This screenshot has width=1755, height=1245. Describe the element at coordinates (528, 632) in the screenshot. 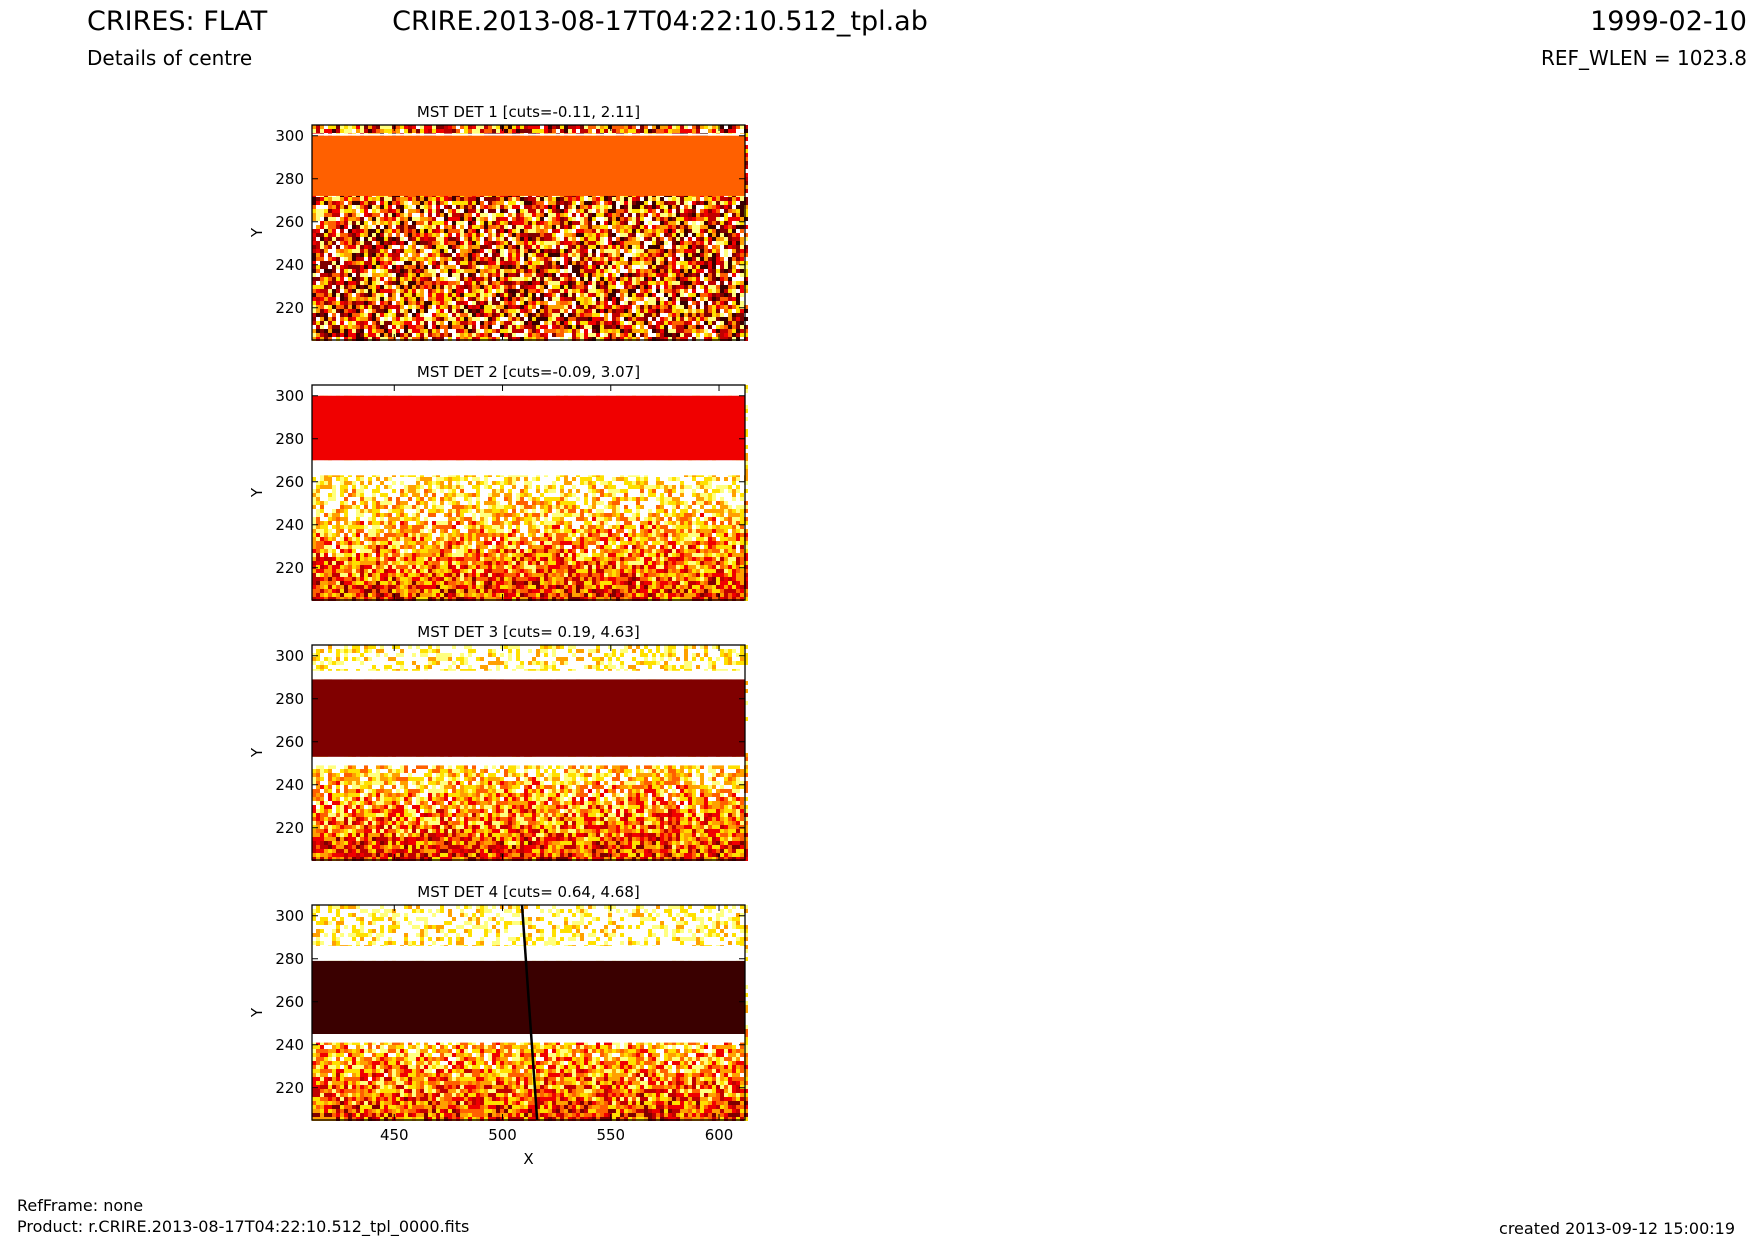

I see `panel-title: MST DET 3 [cuts= 0.19, 4.63]` at that location.